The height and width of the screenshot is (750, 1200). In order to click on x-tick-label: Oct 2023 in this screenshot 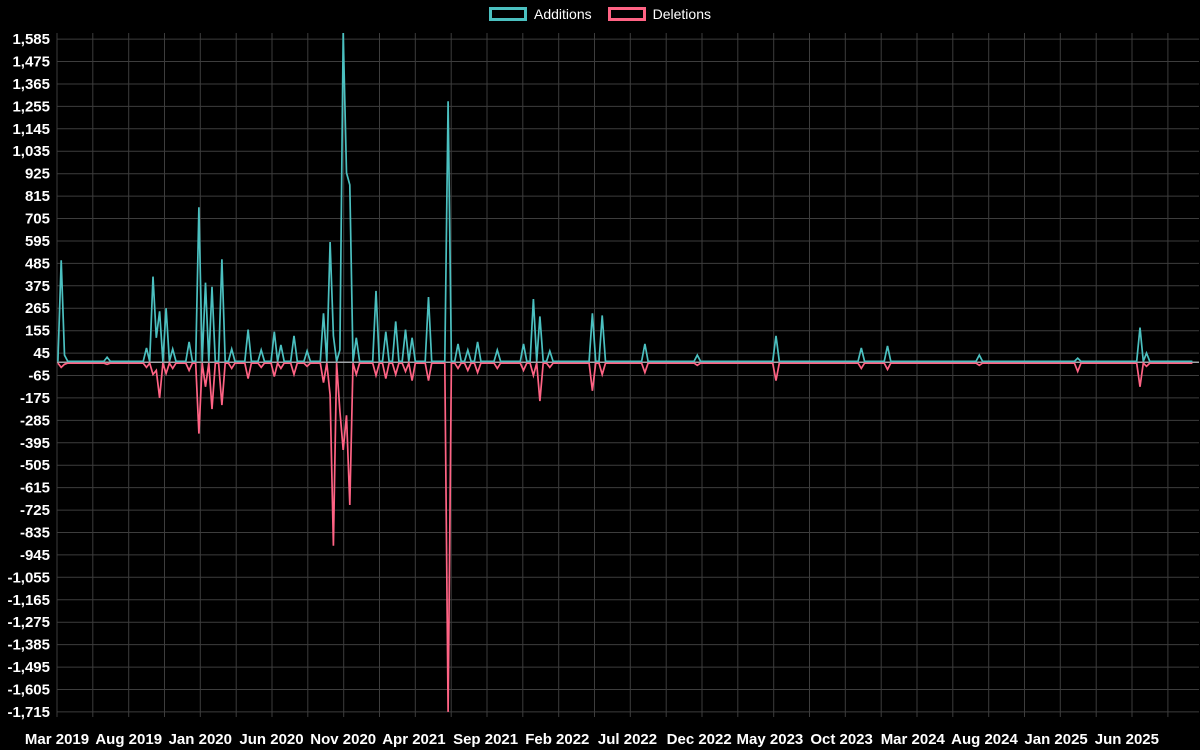, I will do `click(841, 739)`.